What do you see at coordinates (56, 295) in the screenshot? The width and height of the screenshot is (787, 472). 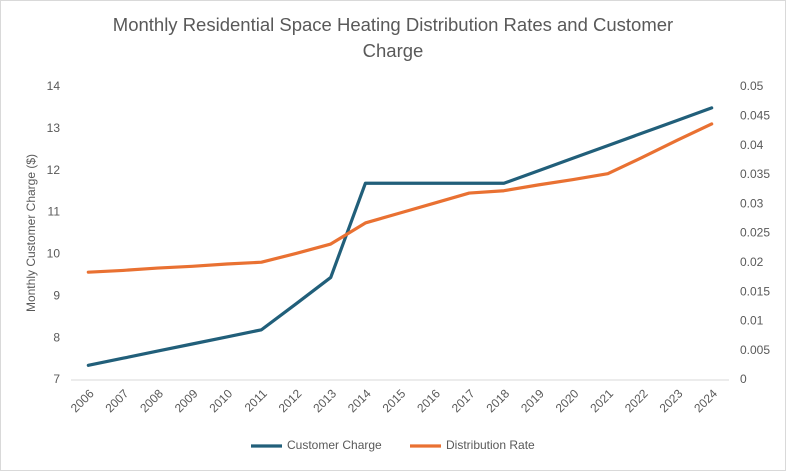 I see `y-tick-label: 9` at bounding box center [56, 295].